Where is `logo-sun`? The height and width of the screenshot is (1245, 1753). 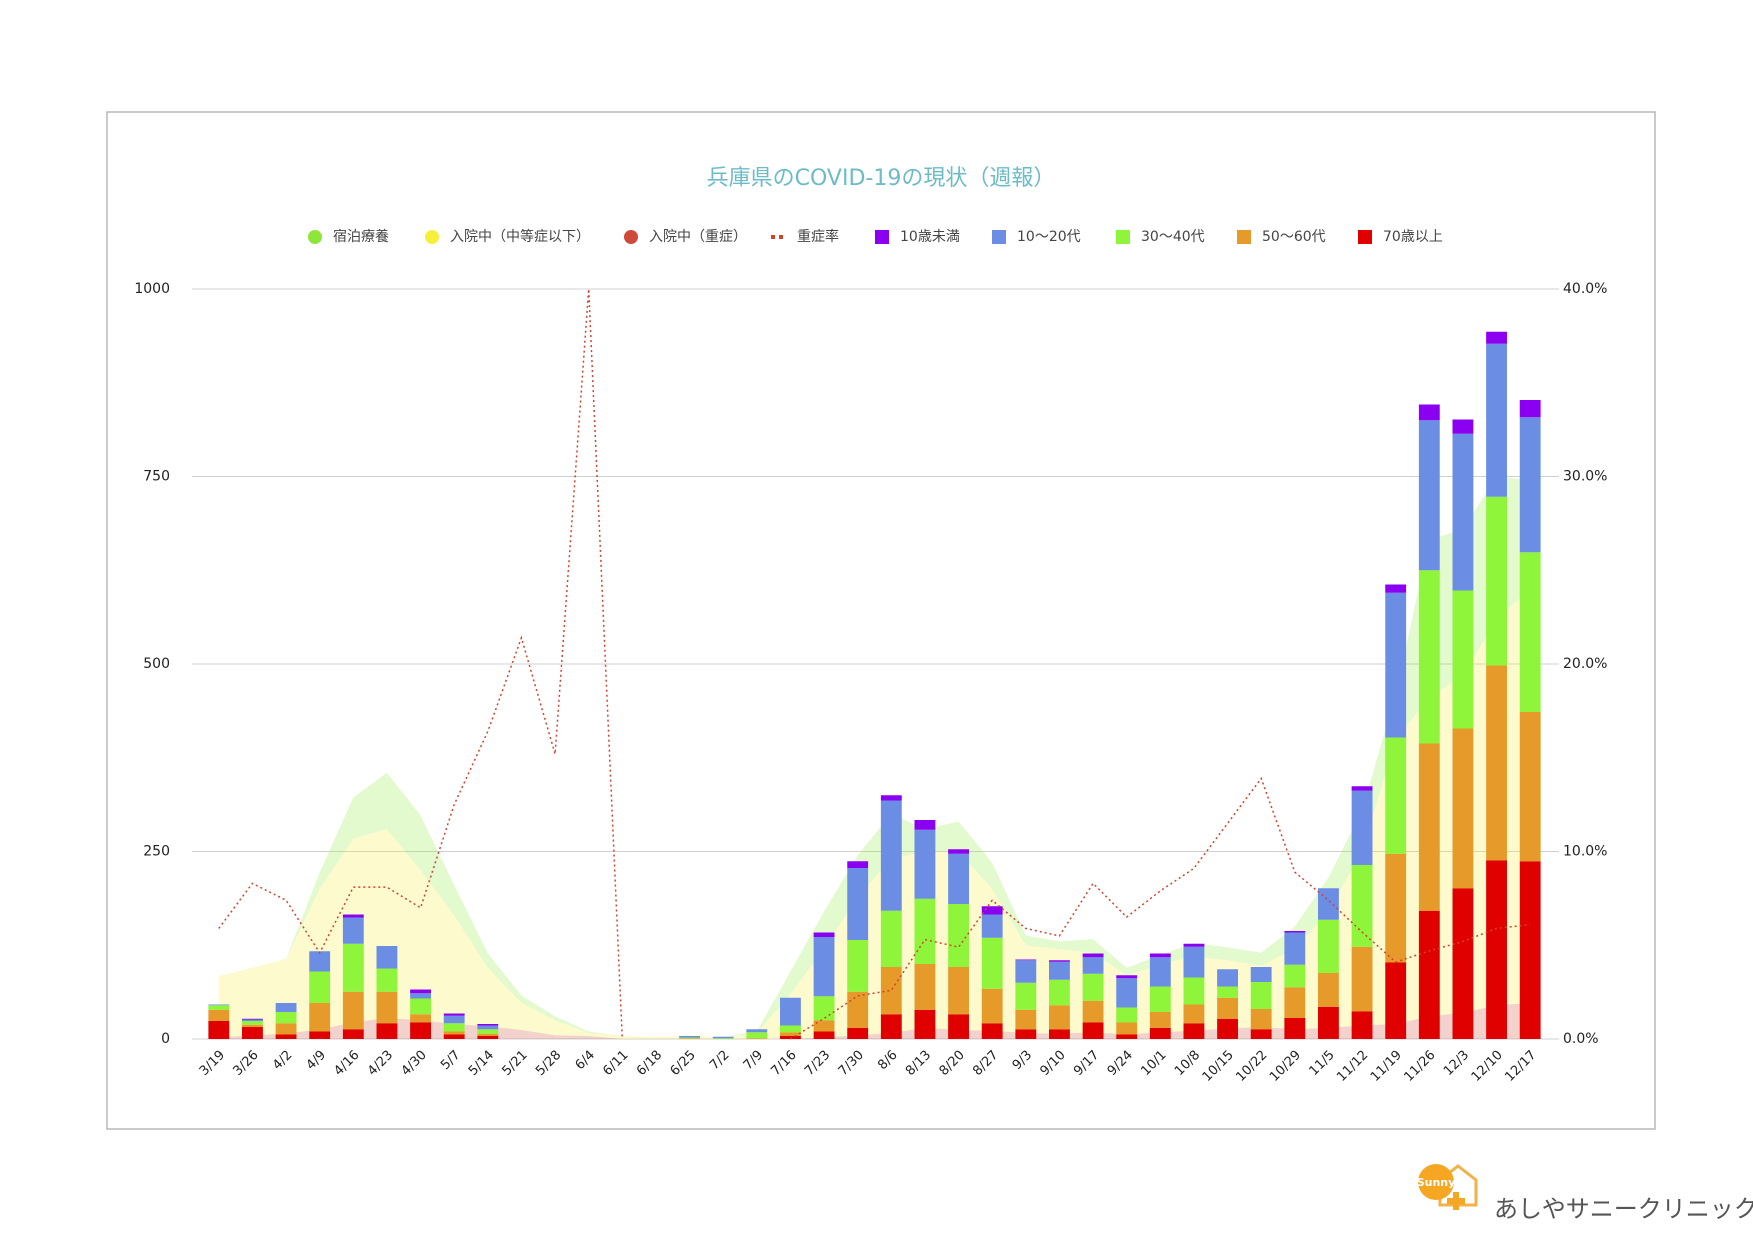 logo-sun is located at coordinates (1436, 1182).